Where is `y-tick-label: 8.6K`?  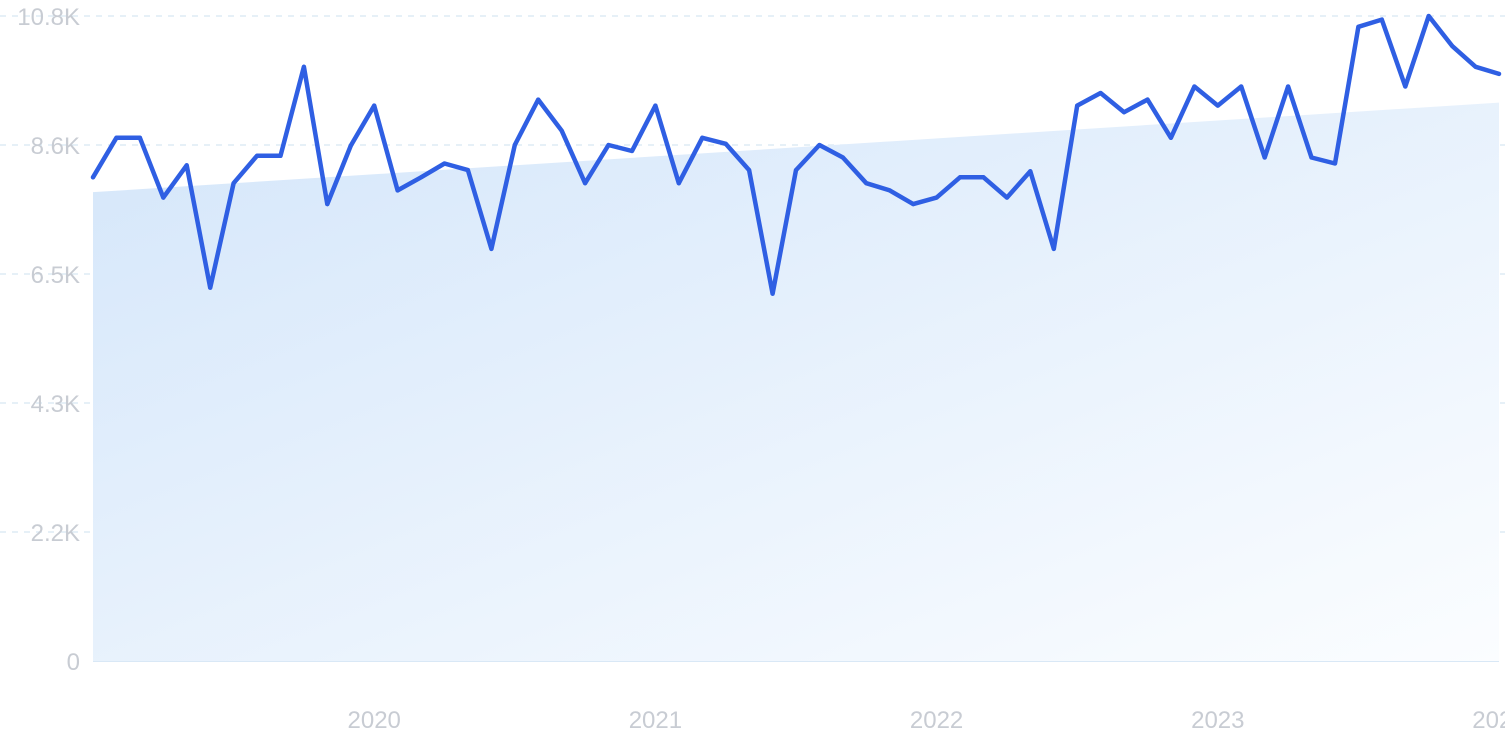
y-tick-label: 8.6K is located at coordinates (55, 146).